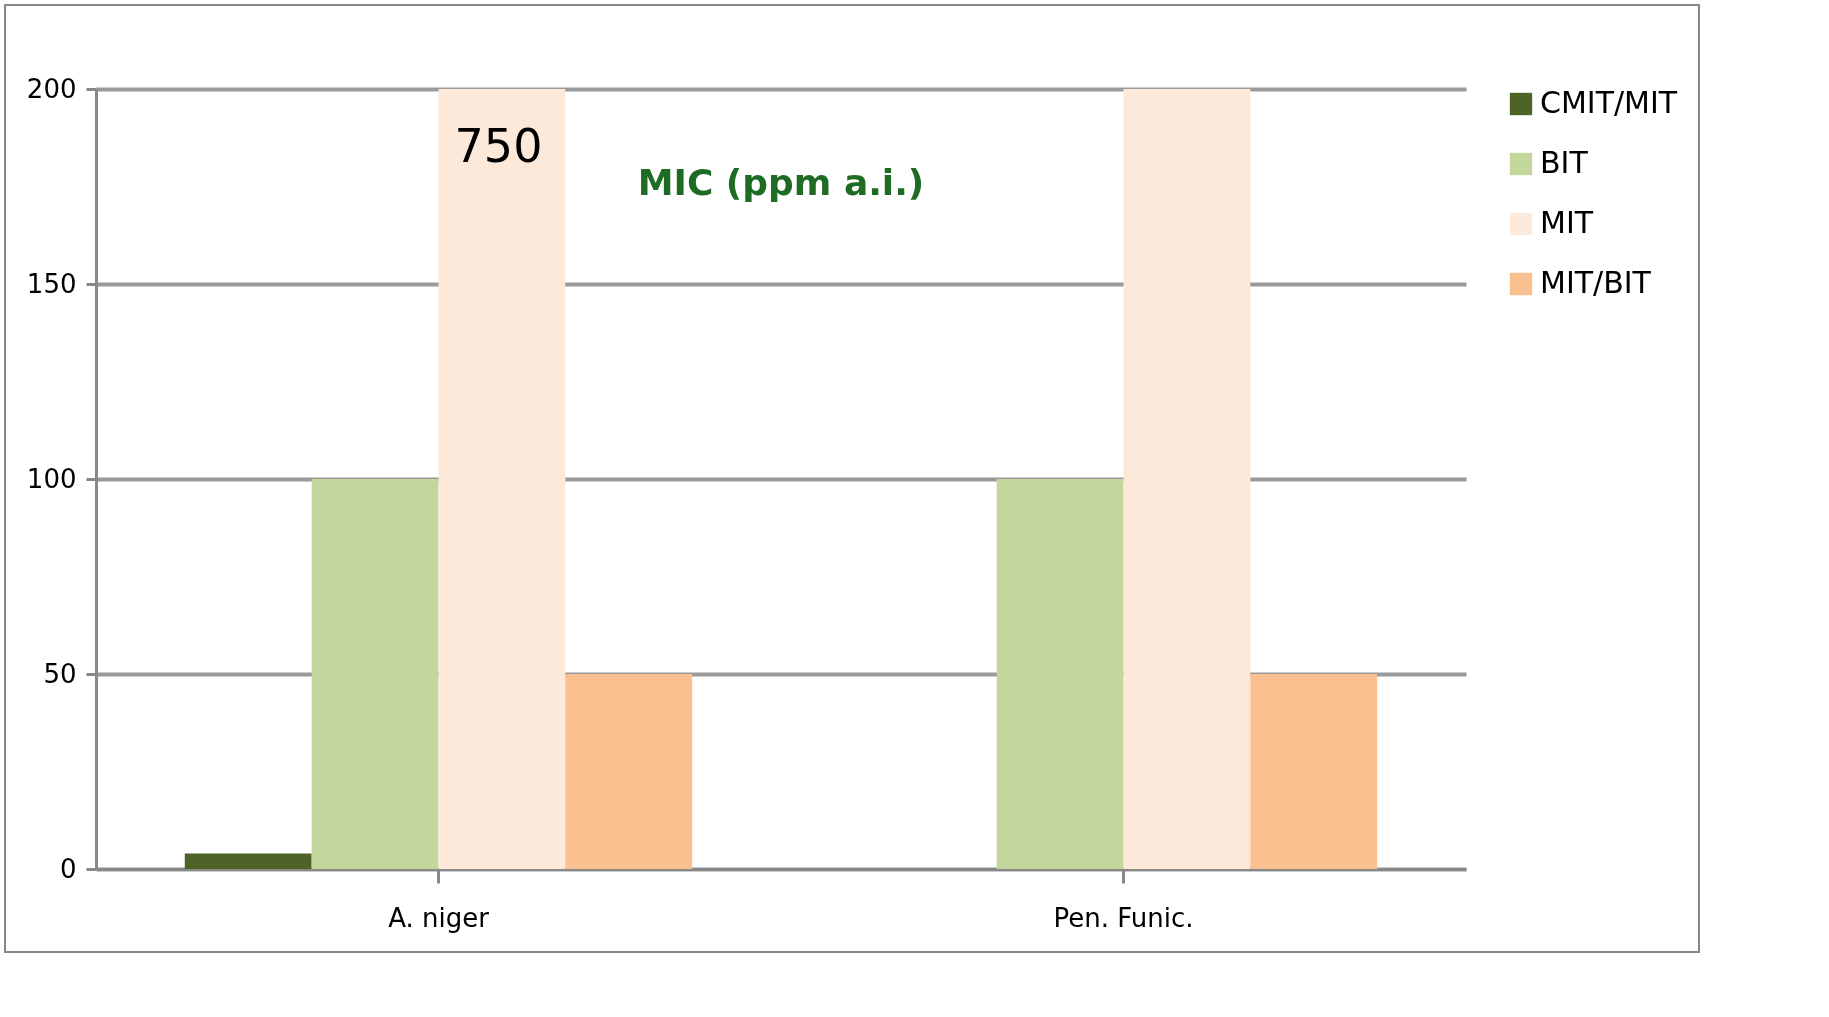 This screenshot has width=1829, height=1017. What do you see at coordinates (1567, 222) in the screenshot?
I see `legend-label: MIT` at bounding box center [1567, 222].